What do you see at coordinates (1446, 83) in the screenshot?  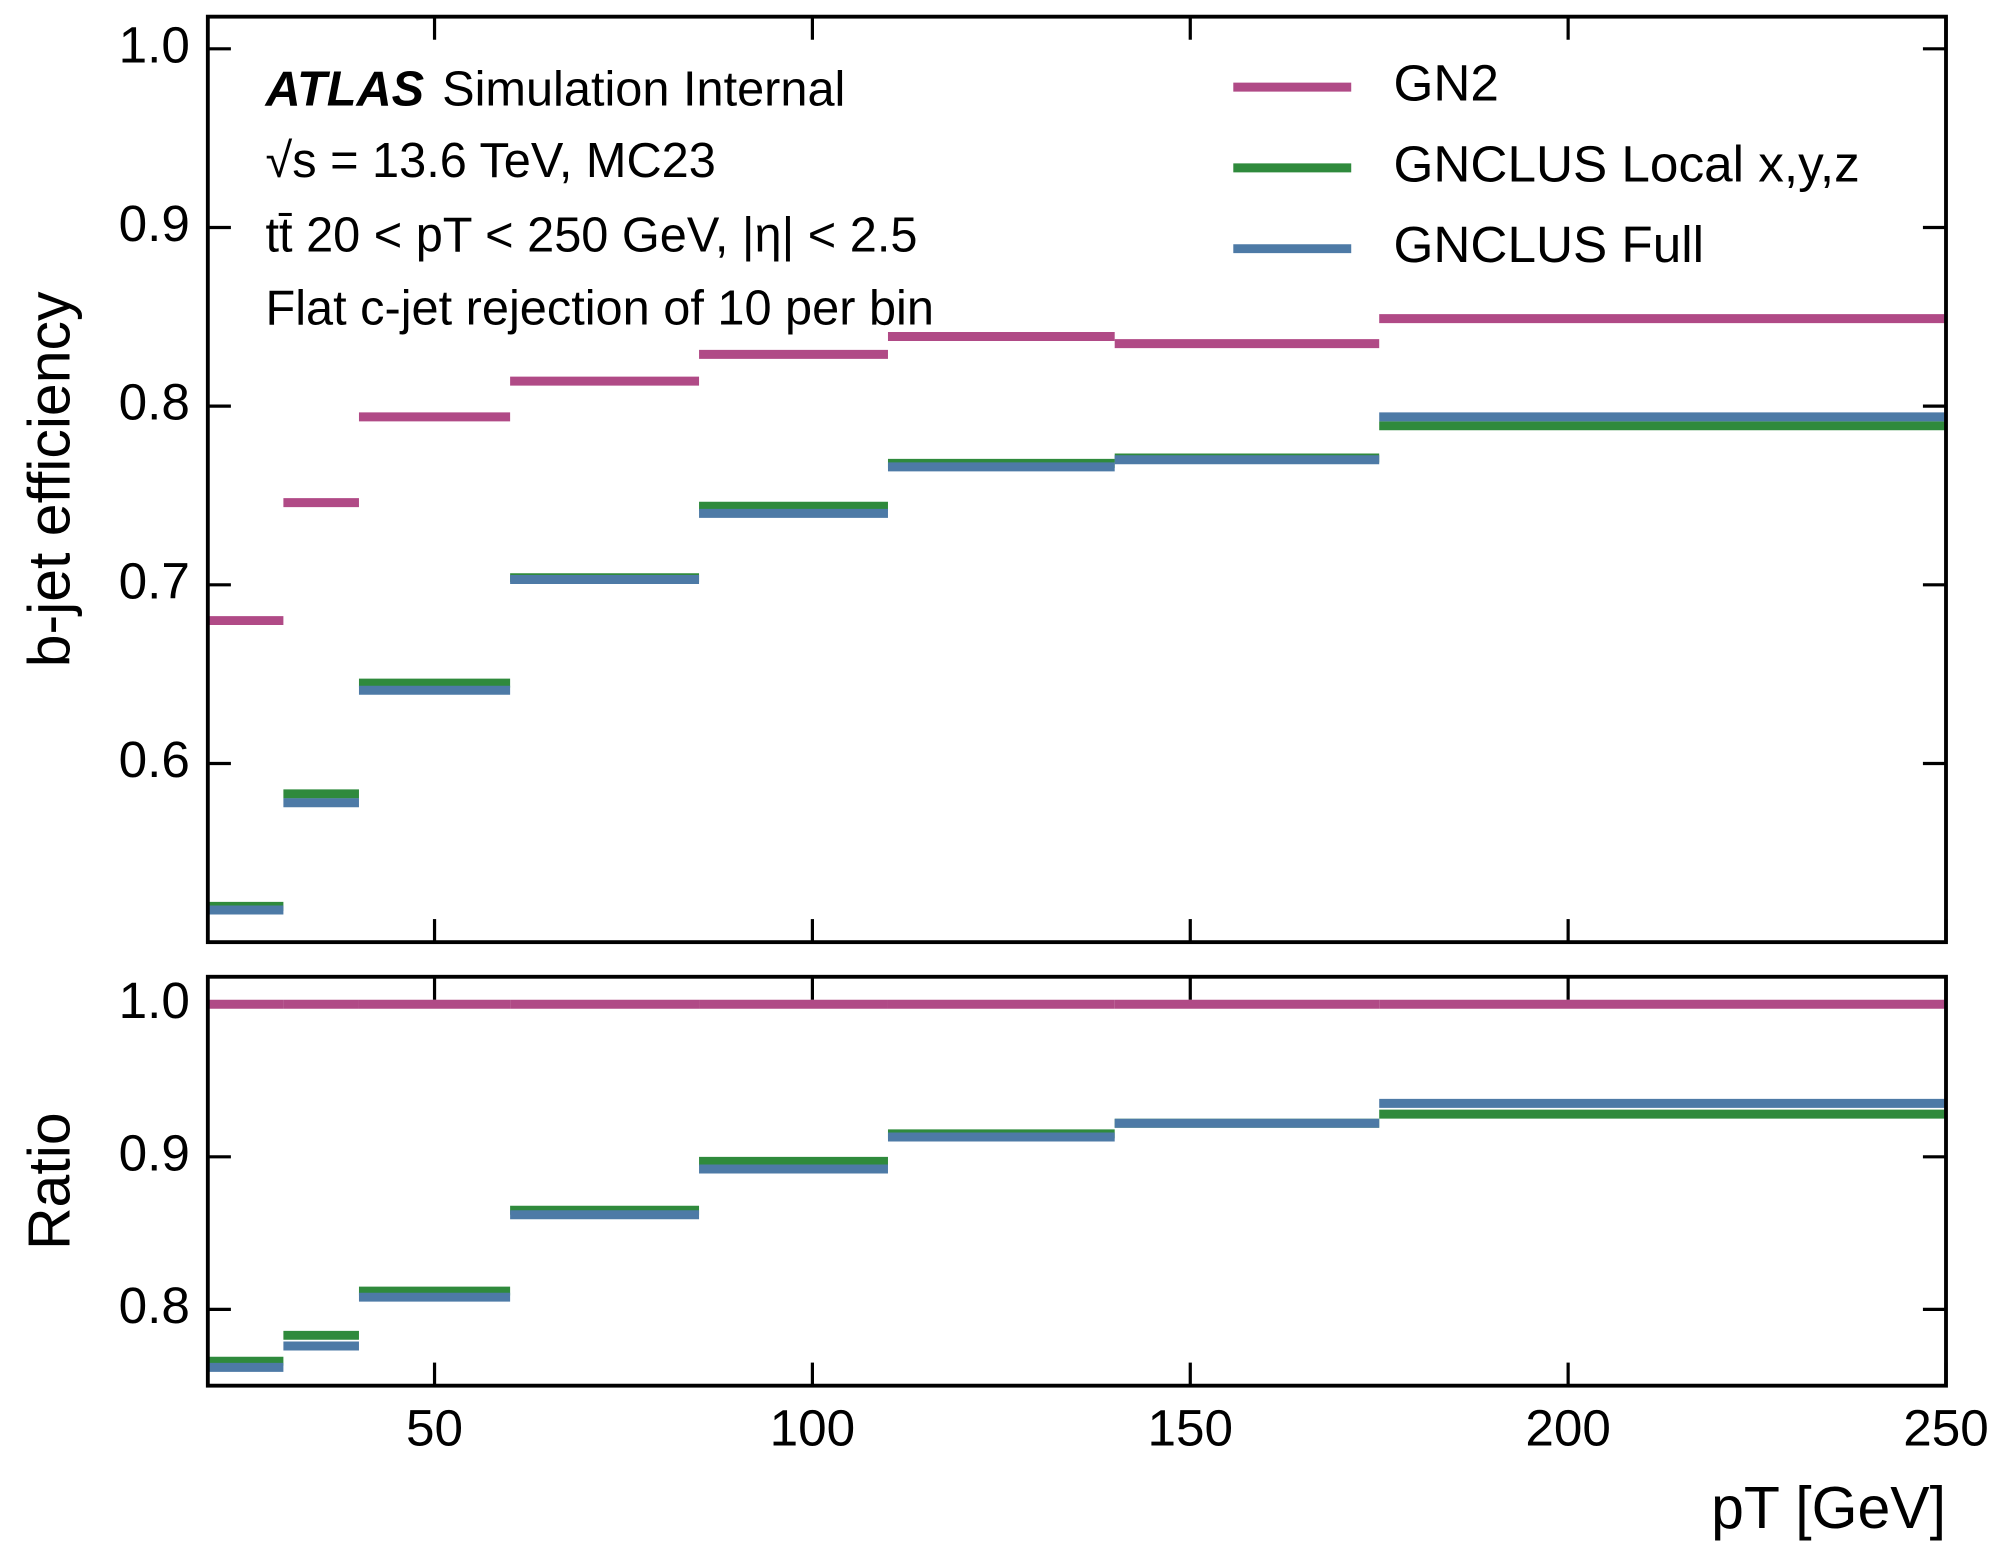 I see `legend-label: GN2` at bounding box center [1446, 83].